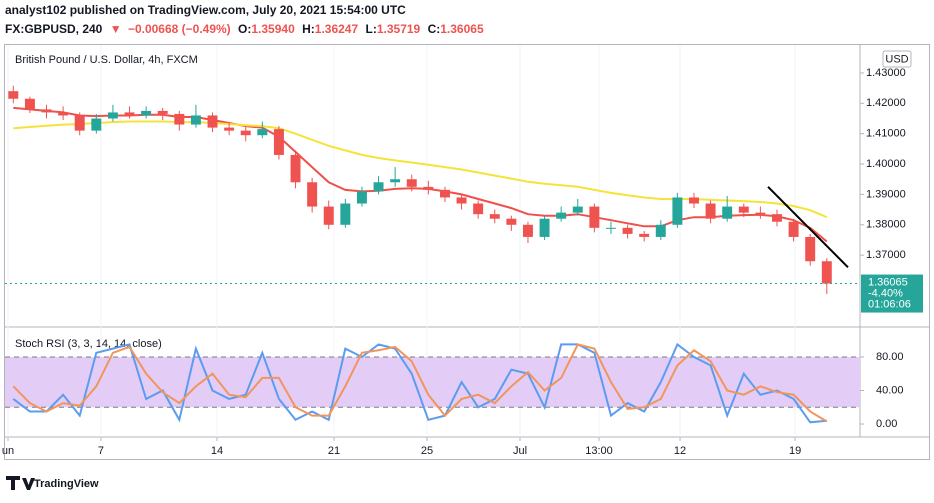  Describe the element at coordinates (680, 451) in the screenshot. I see `x-tick-label: 12` at that location.